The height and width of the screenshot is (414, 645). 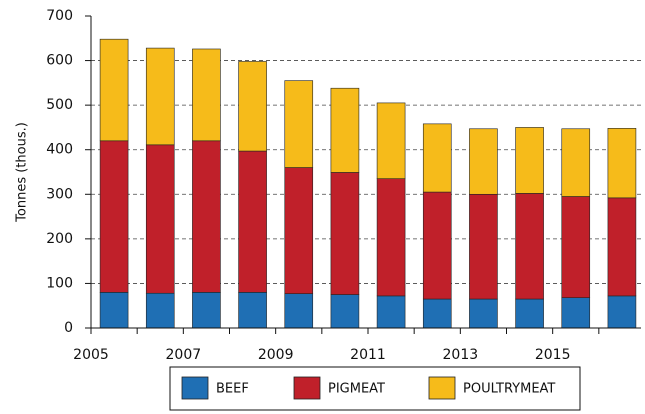 What do you see at coordinates (59, 61) in the screenshot?
I see `y-tick-label: 600` at bounding box center [59, 61].